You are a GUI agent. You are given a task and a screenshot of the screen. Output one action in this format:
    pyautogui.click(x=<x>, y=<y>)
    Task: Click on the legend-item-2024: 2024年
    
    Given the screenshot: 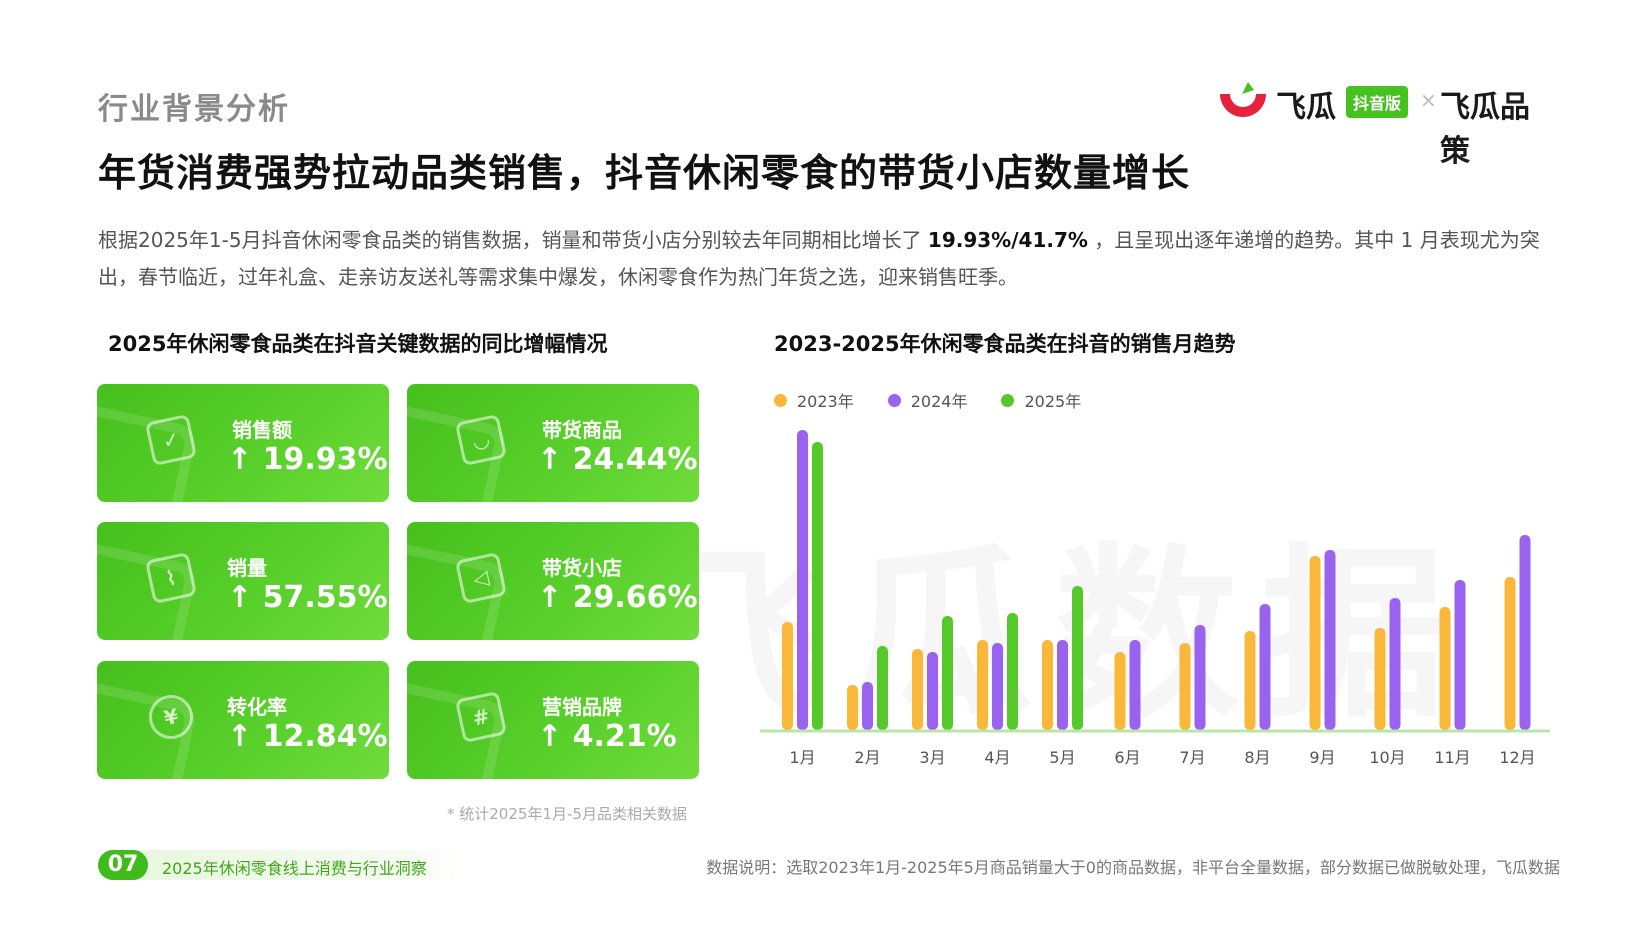 What is the action you would take?
    pyautogui.click(x=927, y=400)
    